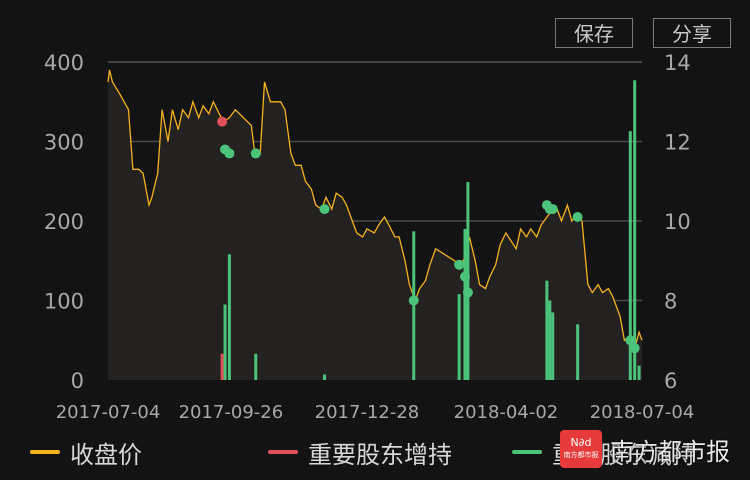 This screenshot has width=750, height=480. What do you see at coordinates (64, 222) in the screenshot?
I see `left-axis-tick-label: 200` at bounding box center [64, 222].